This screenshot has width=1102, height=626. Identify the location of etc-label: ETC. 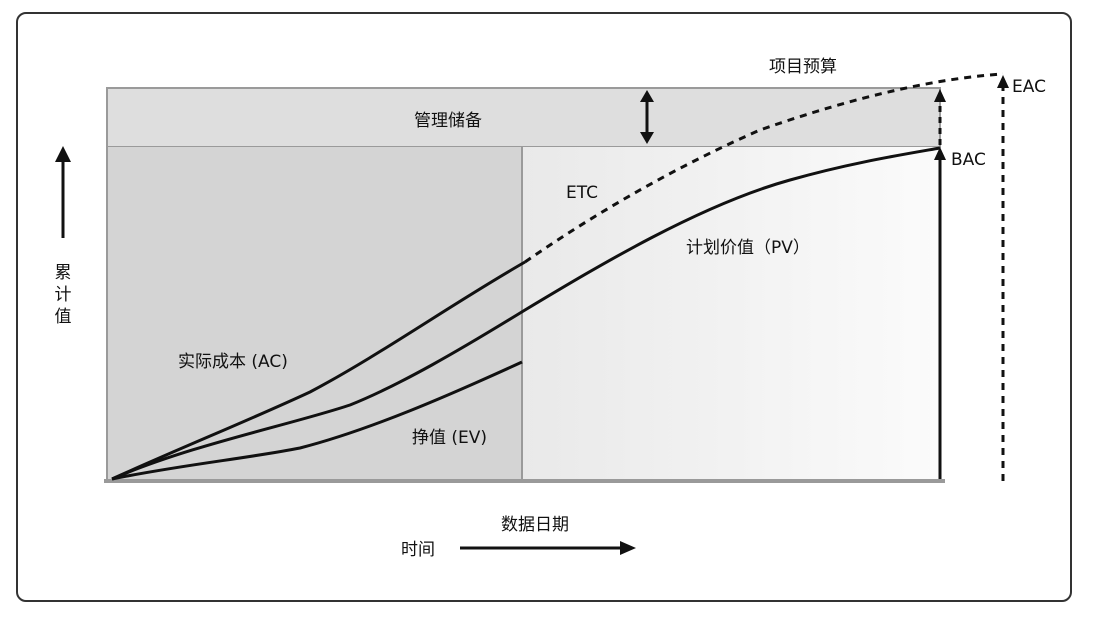
(582, 193).